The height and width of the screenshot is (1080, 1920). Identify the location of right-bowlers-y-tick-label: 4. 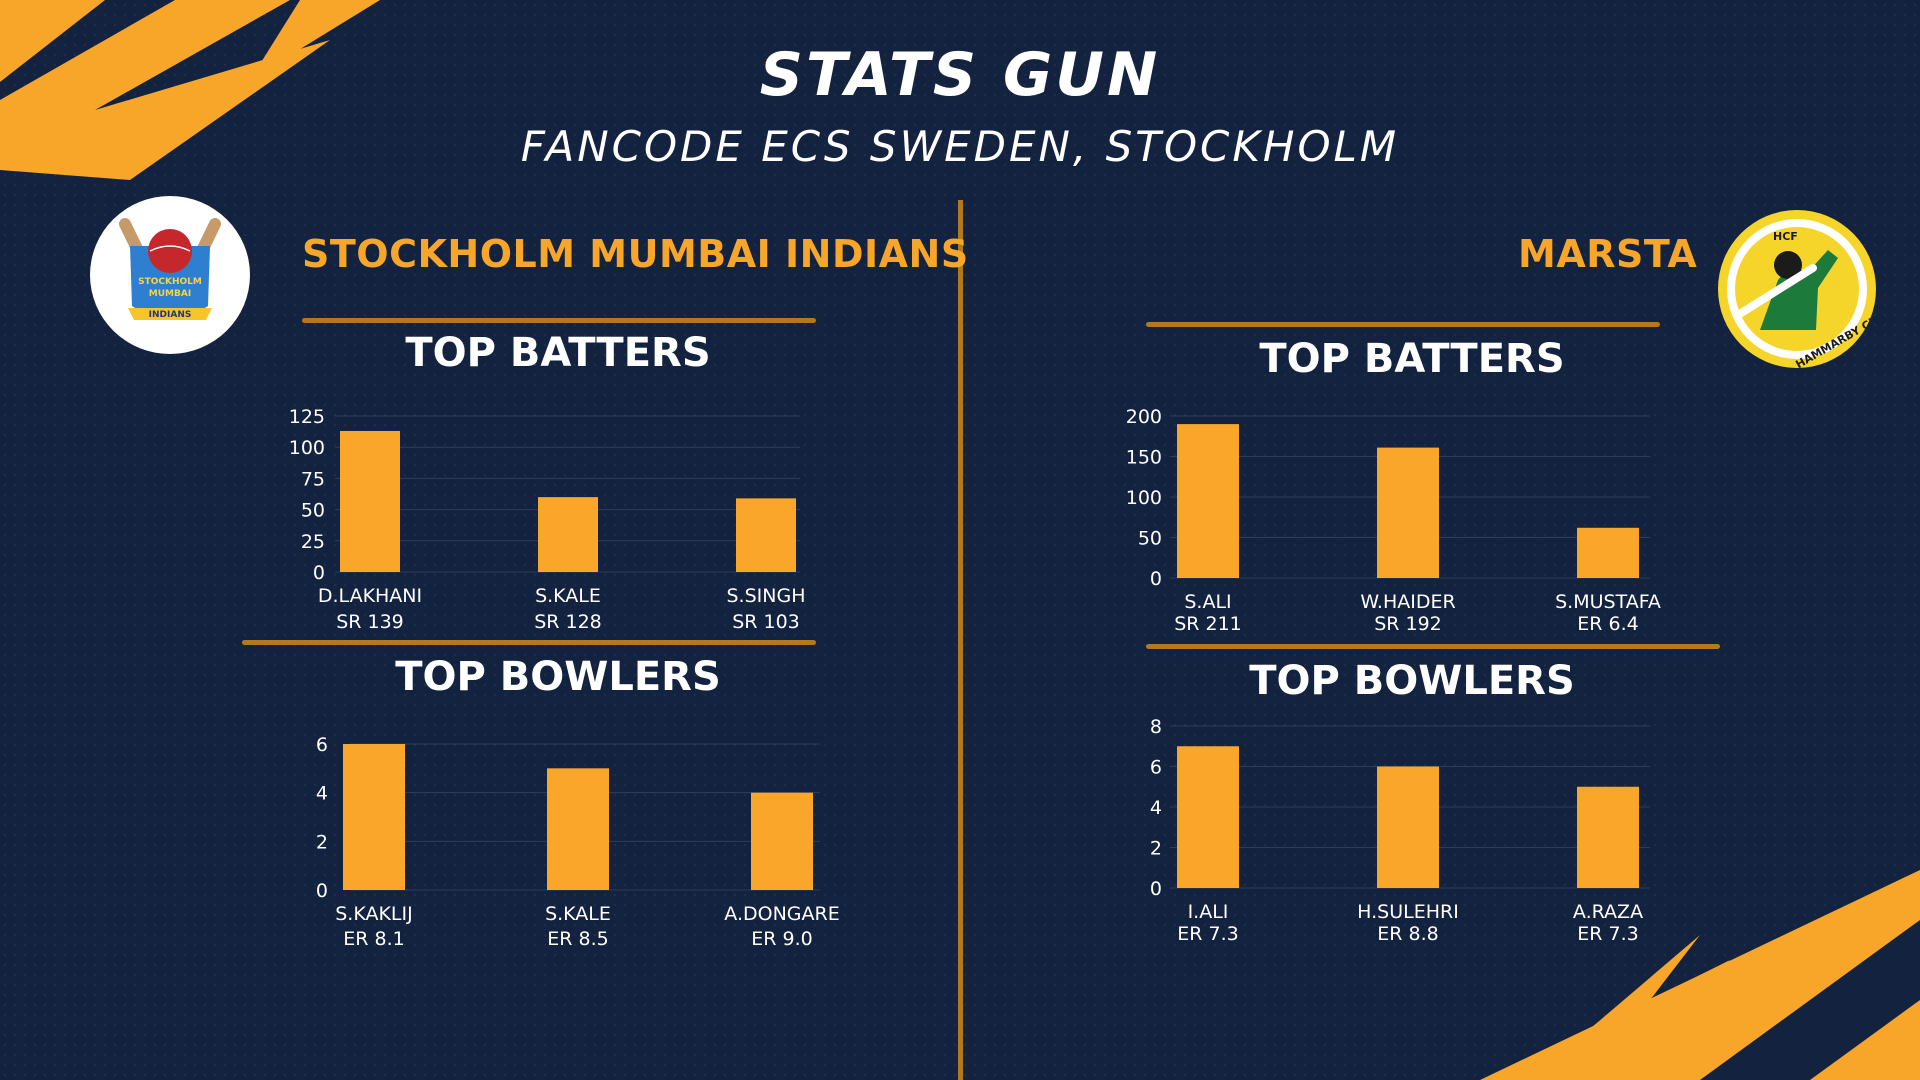
(1156, 808).